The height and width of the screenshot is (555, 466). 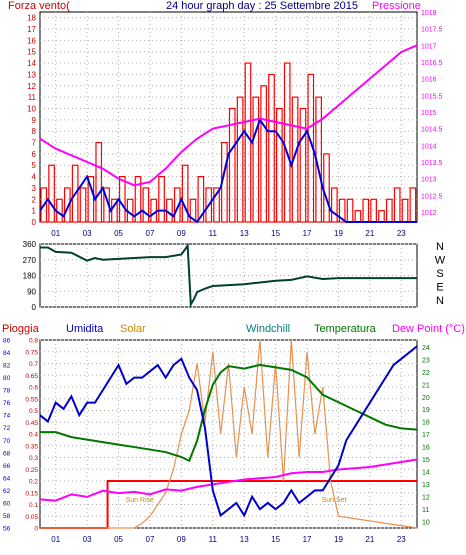 I want to click on rain-tick-label: 0.7, so click(x=33, y=364).